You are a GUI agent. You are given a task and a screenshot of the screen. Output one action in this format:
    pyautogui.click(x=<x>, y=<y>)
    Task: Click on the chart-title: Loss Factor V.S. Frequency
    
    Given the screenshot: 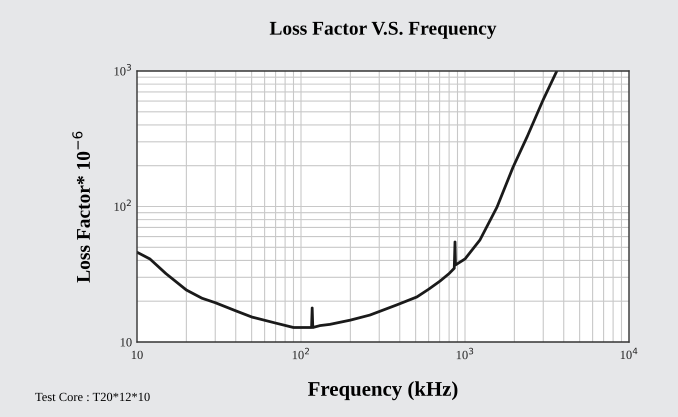 What is the action you would take?
    pyautogui.click(x=383, y=30)
    